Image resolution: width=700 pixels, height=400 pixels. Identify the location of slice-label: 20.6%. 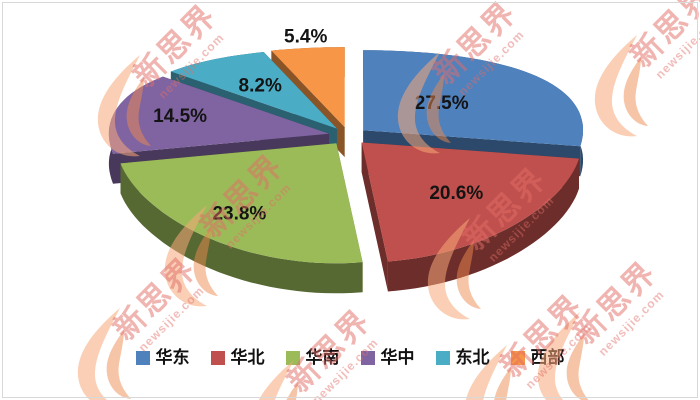
(456, 193).